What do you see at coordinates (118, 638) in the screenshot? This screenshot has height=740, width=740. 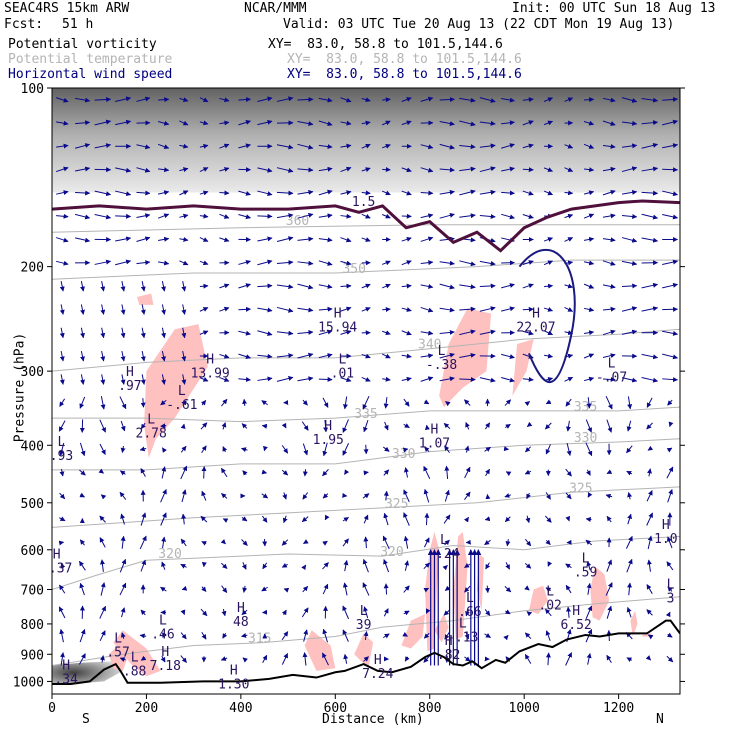 I see `hl-letter-24: L` at bounding box center [118, 638].